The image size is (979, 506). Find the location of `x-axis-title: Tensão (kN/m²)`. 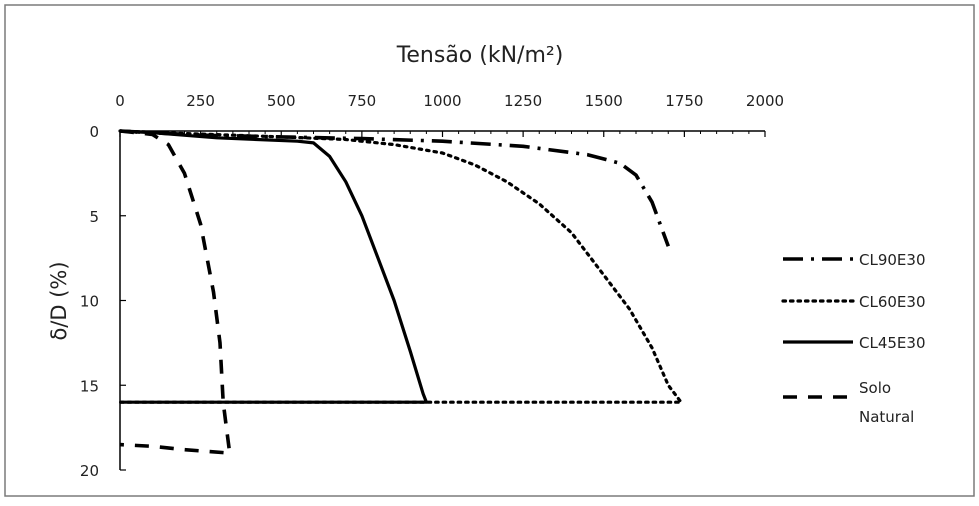

x-axis-title: Tensão (kN/m²) is located at coordinates (480, 55).